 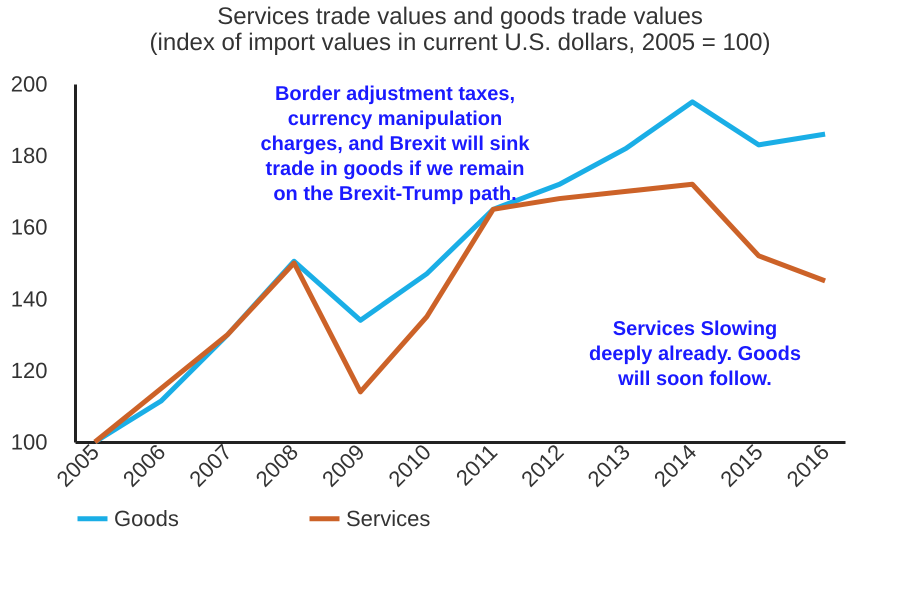 I want to click on legend-label: Services, so click(x=388, y=518).